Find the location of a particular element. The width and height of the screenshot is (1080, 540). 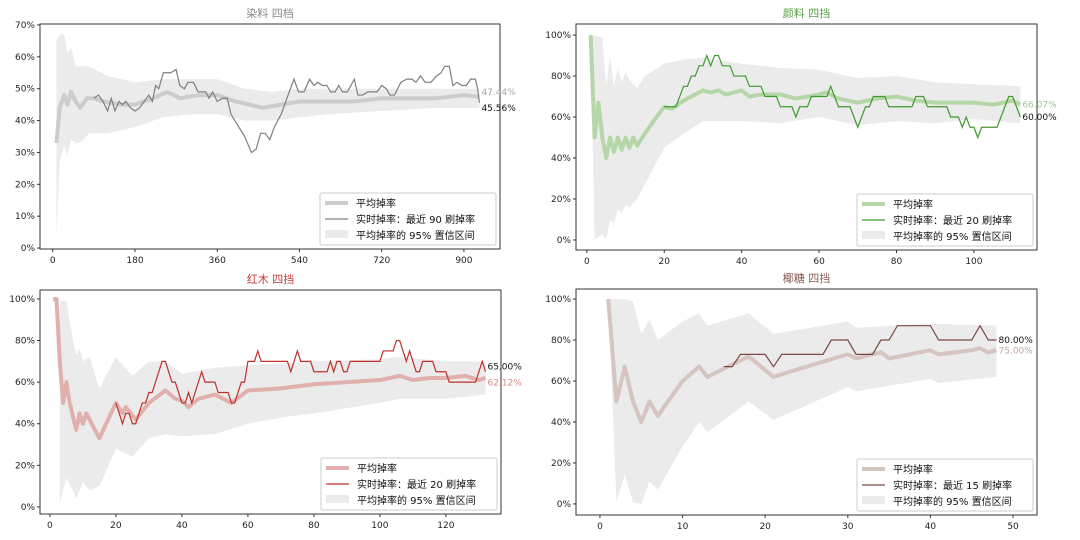

mean-end-label: 62.12% is located at coordinates (504, 384).